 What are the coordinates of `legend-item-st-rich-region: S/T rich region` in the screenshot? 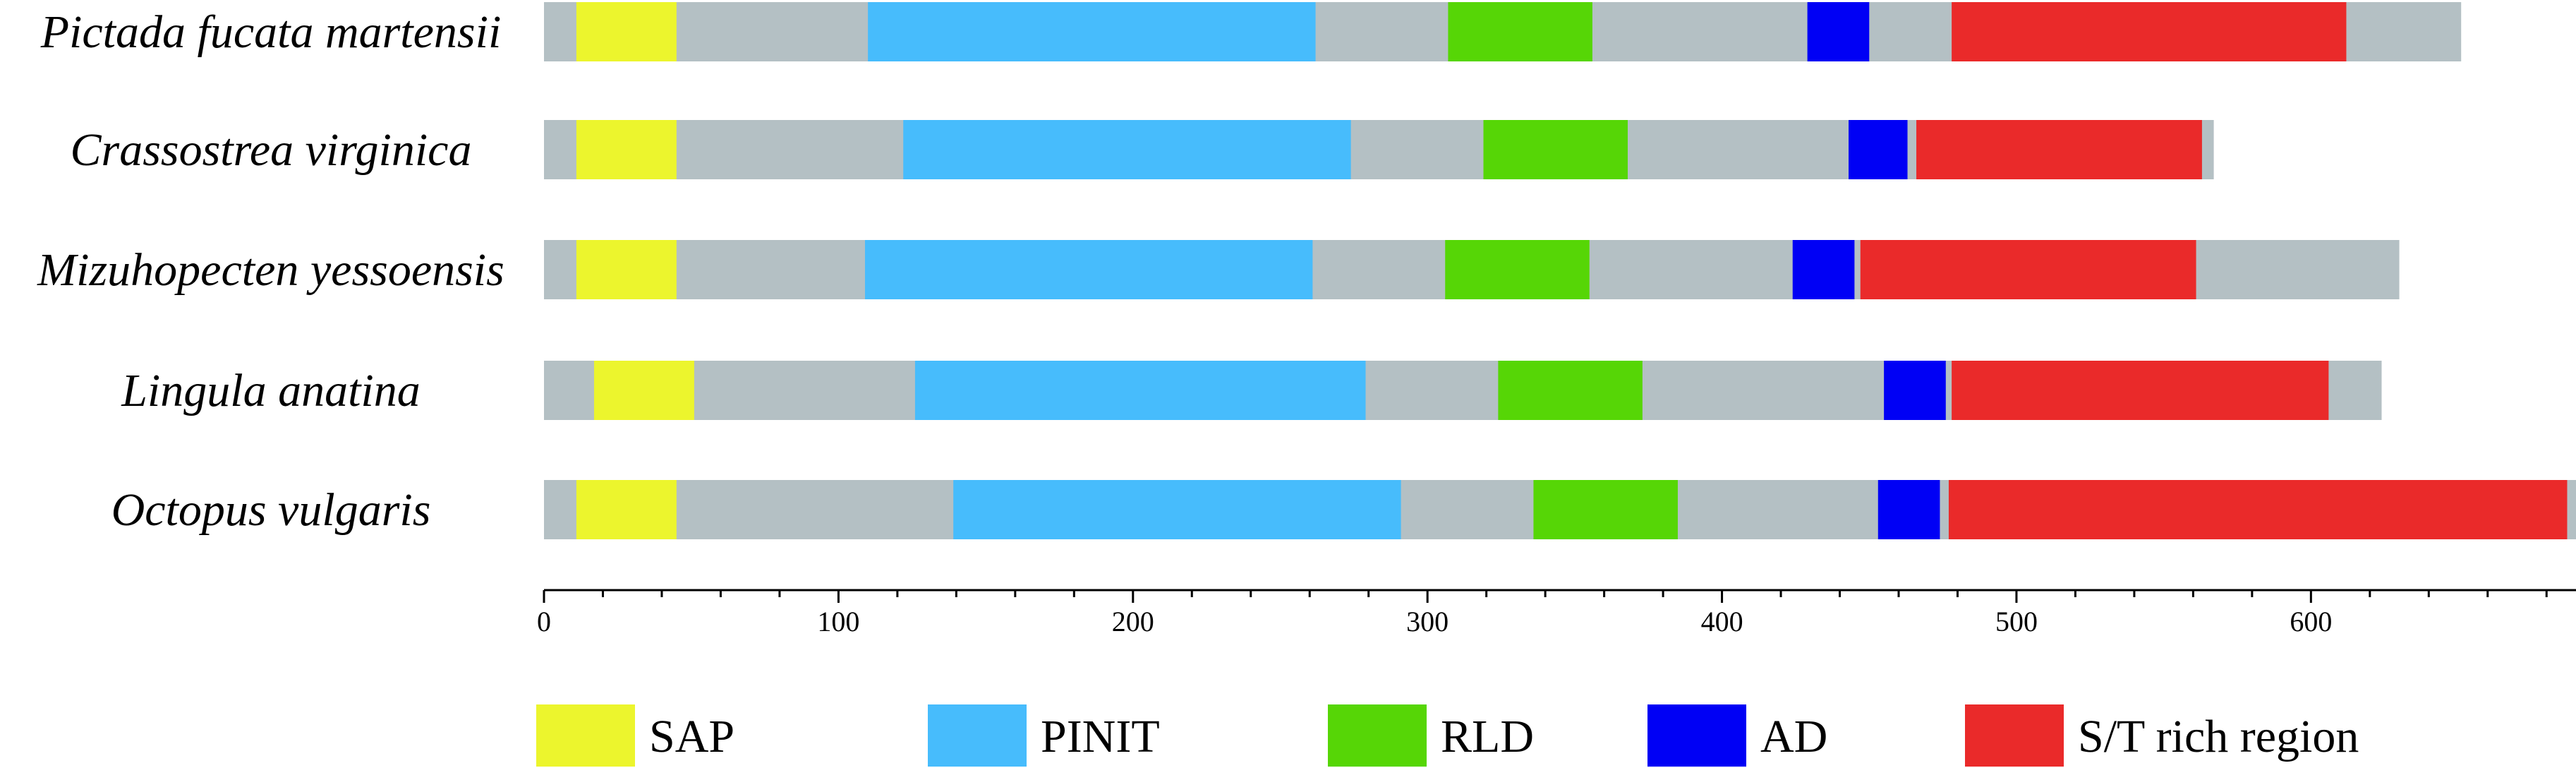 It's located at (2162, 736).